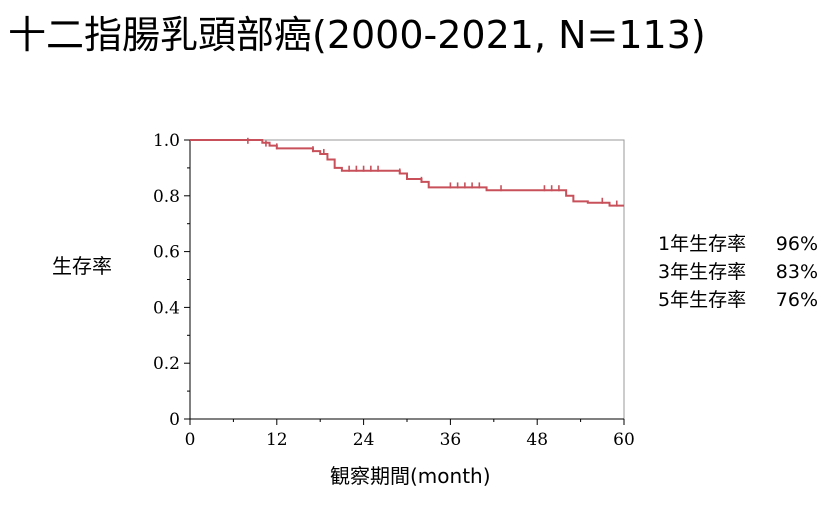 This screenshot has height=508, width=833. I want to click on survival-rates-list: 1年生存率 96% 3年生存率 83% 5年生存率 76%, so click(738, 272).